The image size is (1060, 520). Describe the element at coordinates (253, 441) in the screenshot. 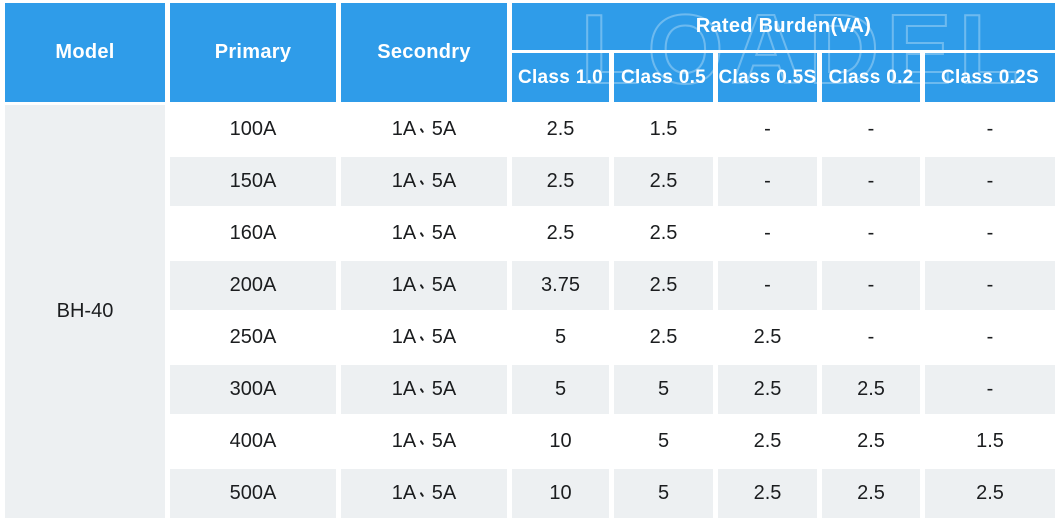

I see `primary-cell: 400A` at that location.